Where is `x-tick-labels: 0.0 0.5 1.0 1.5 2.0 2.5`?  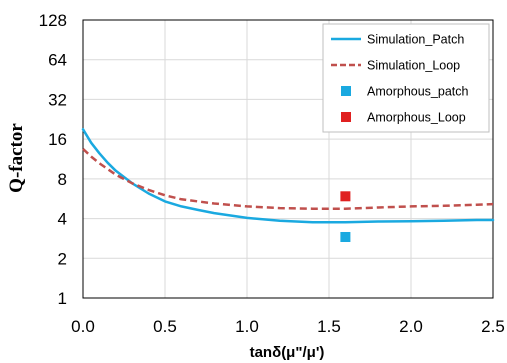 x-tick-labels: 0.0 0.5 1.0 1.5 2.0 2.5 is located at coordinates (288, 326).